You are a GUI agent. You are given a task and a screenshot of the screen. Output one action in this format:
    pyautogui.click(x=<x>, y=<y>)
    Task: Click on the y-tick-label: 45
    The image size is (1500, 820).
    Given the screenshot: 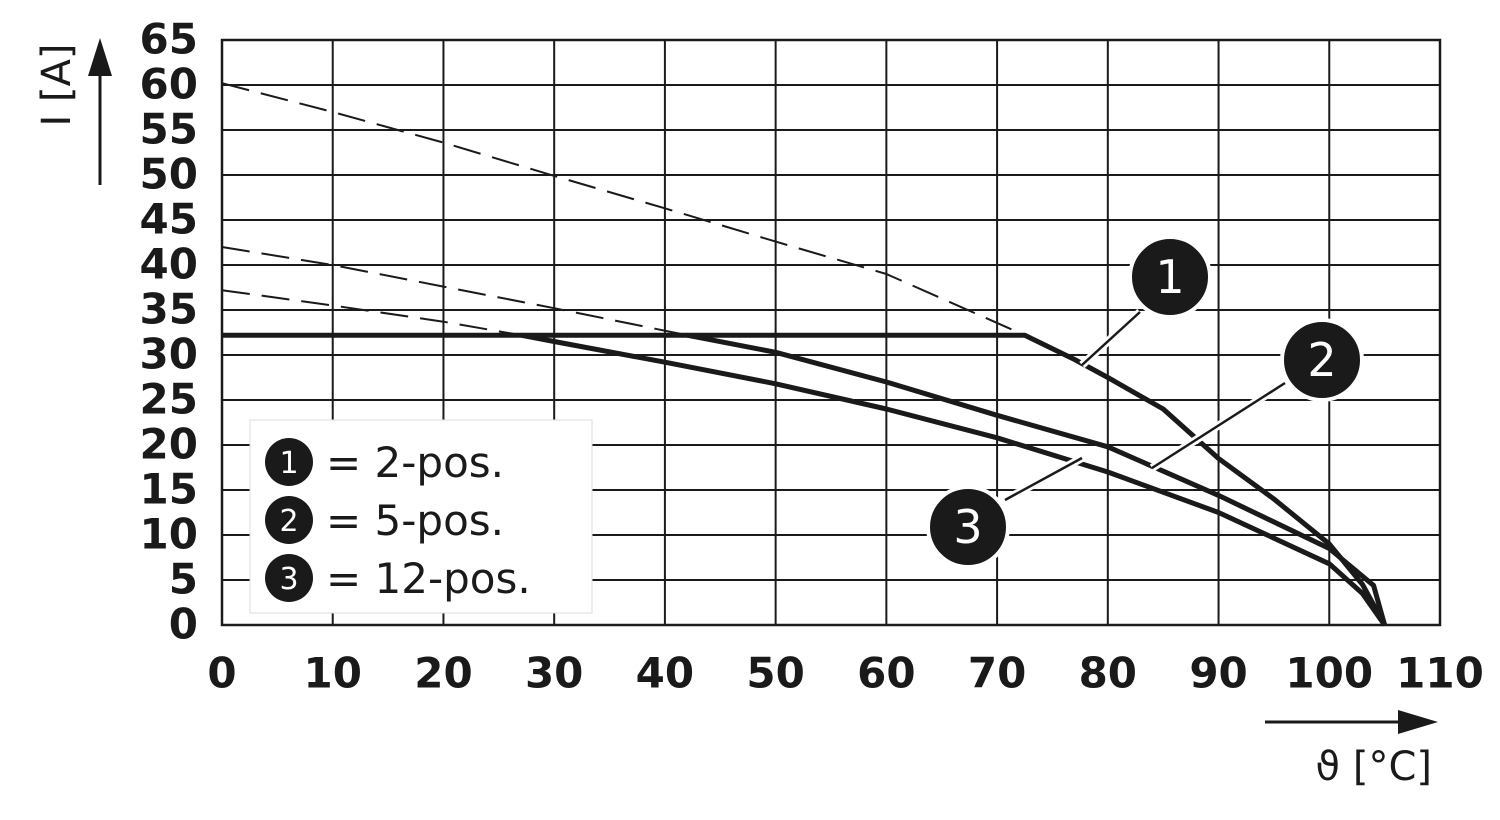 What is the action you would take?
    pyautogui.click(x=169, y=219)
    